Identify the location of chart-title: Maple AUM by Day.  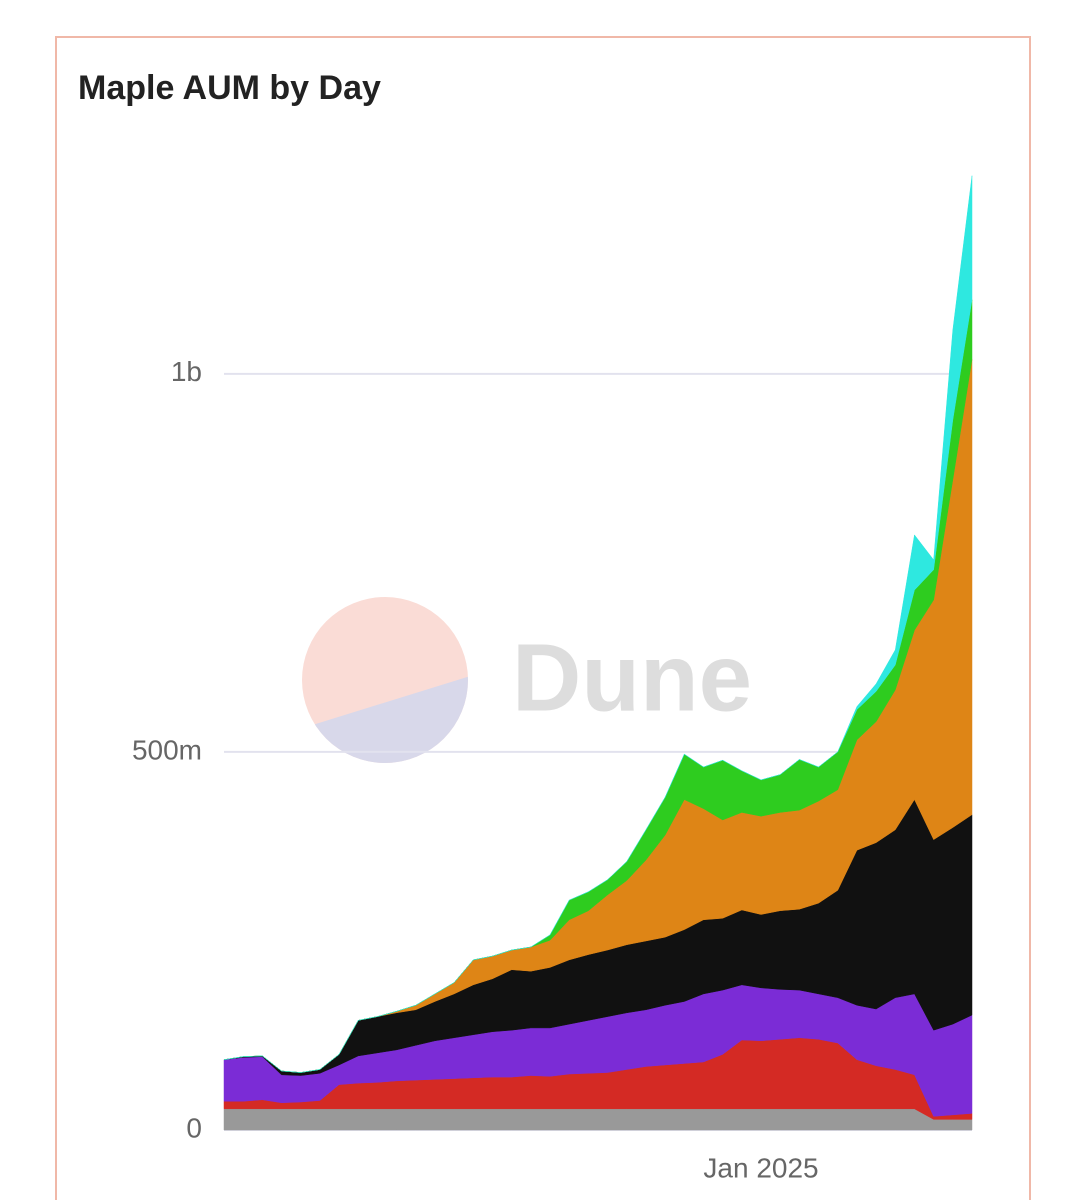
(229, 88).